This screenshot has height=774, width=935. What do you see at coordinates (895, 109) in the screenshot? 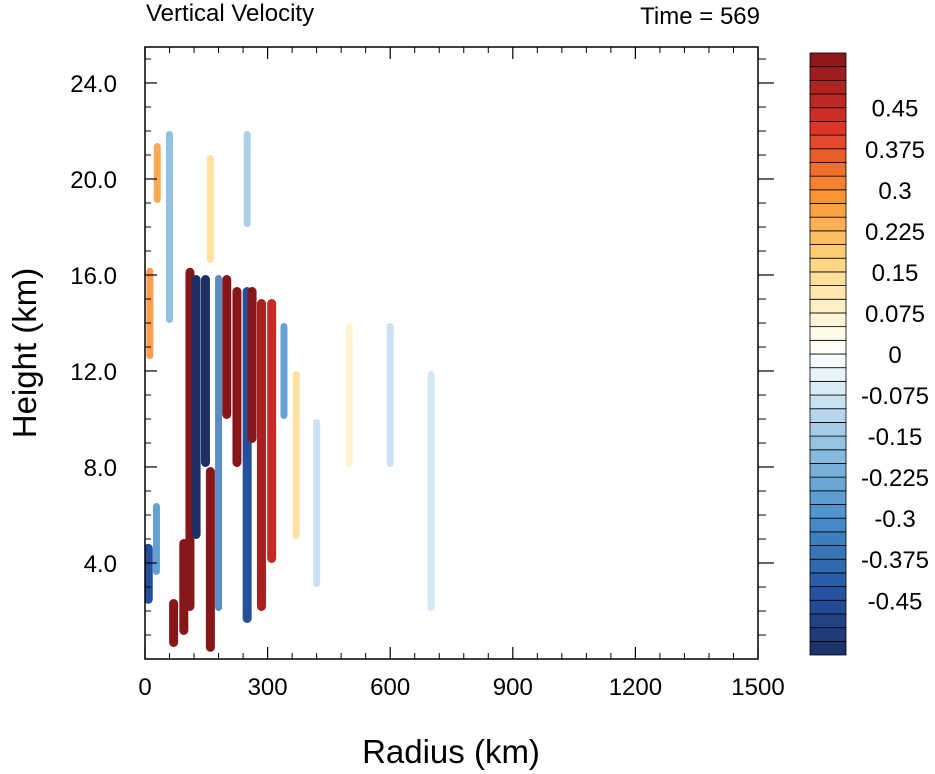
I see `colorbar-label: 0.45` at bounding box center [895, 109].